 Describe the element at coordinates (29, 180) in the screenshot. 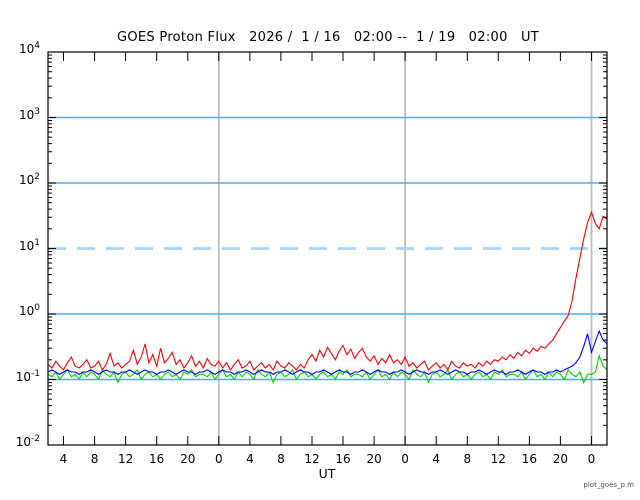

I see `y-tick-label: 10²` at that location.